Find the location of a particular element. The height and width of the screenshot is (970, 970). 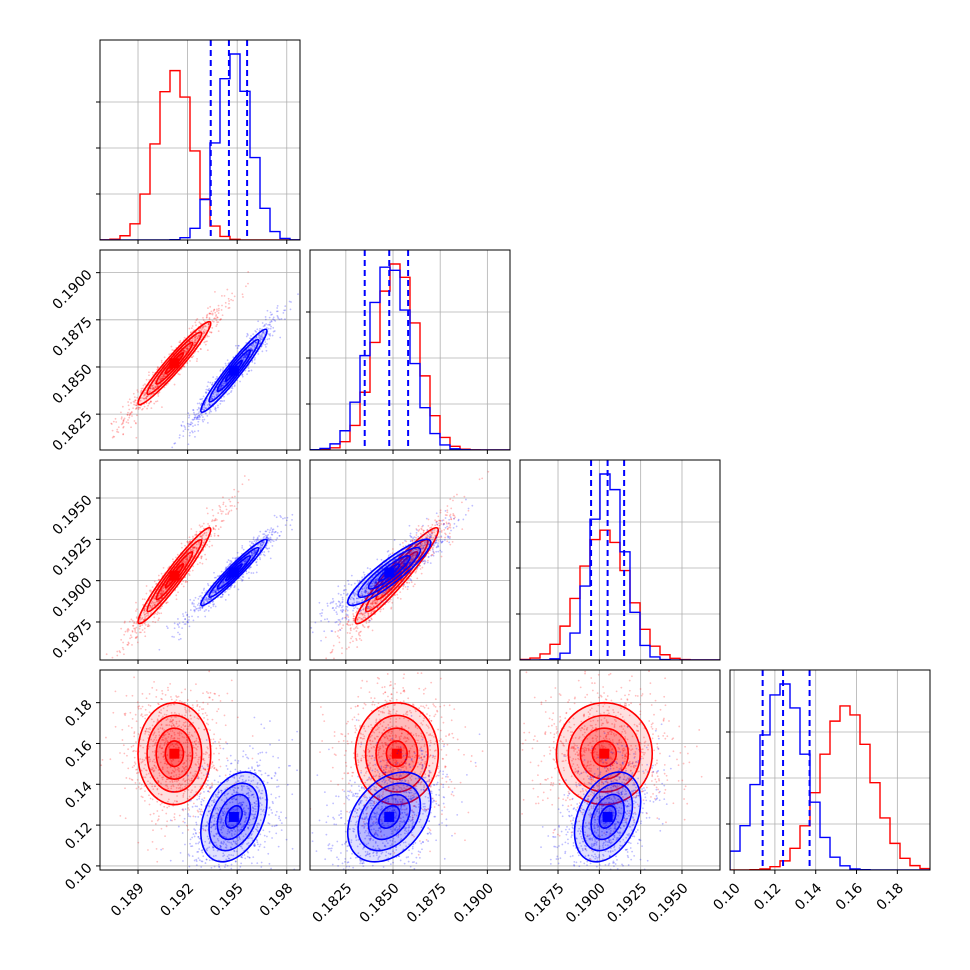

panel-frame is located at coordinates (200, 140).